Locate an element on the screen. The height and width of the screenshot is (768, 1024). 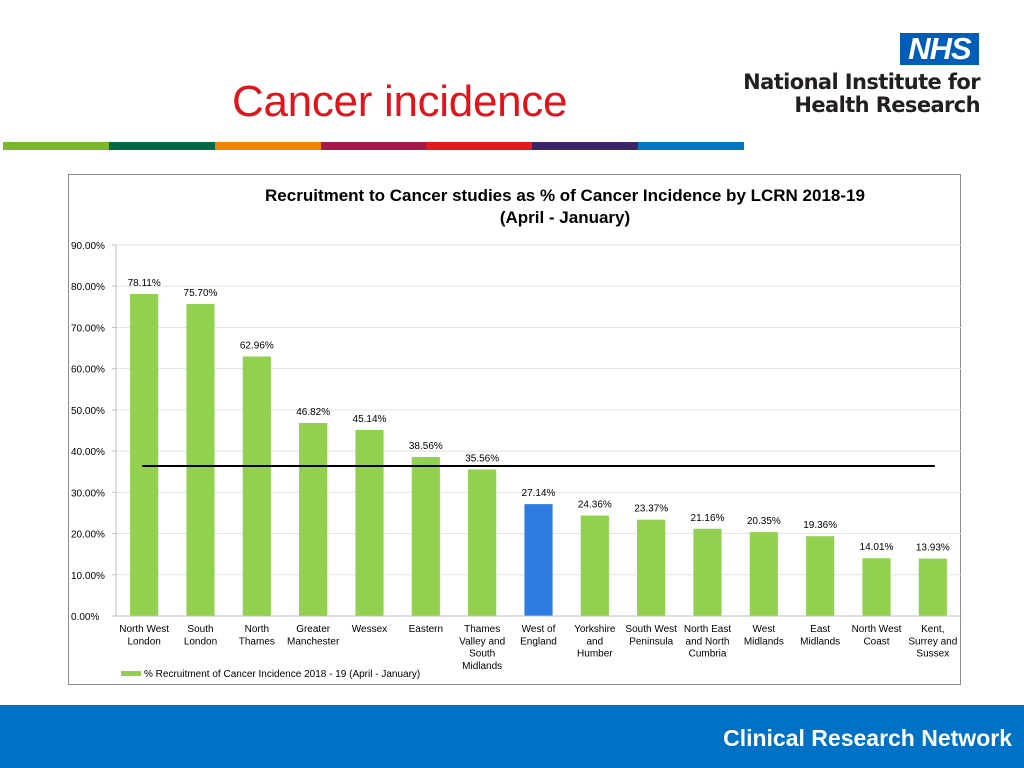
y-tick-label: 90.00% is located at coordinates (88, 246).